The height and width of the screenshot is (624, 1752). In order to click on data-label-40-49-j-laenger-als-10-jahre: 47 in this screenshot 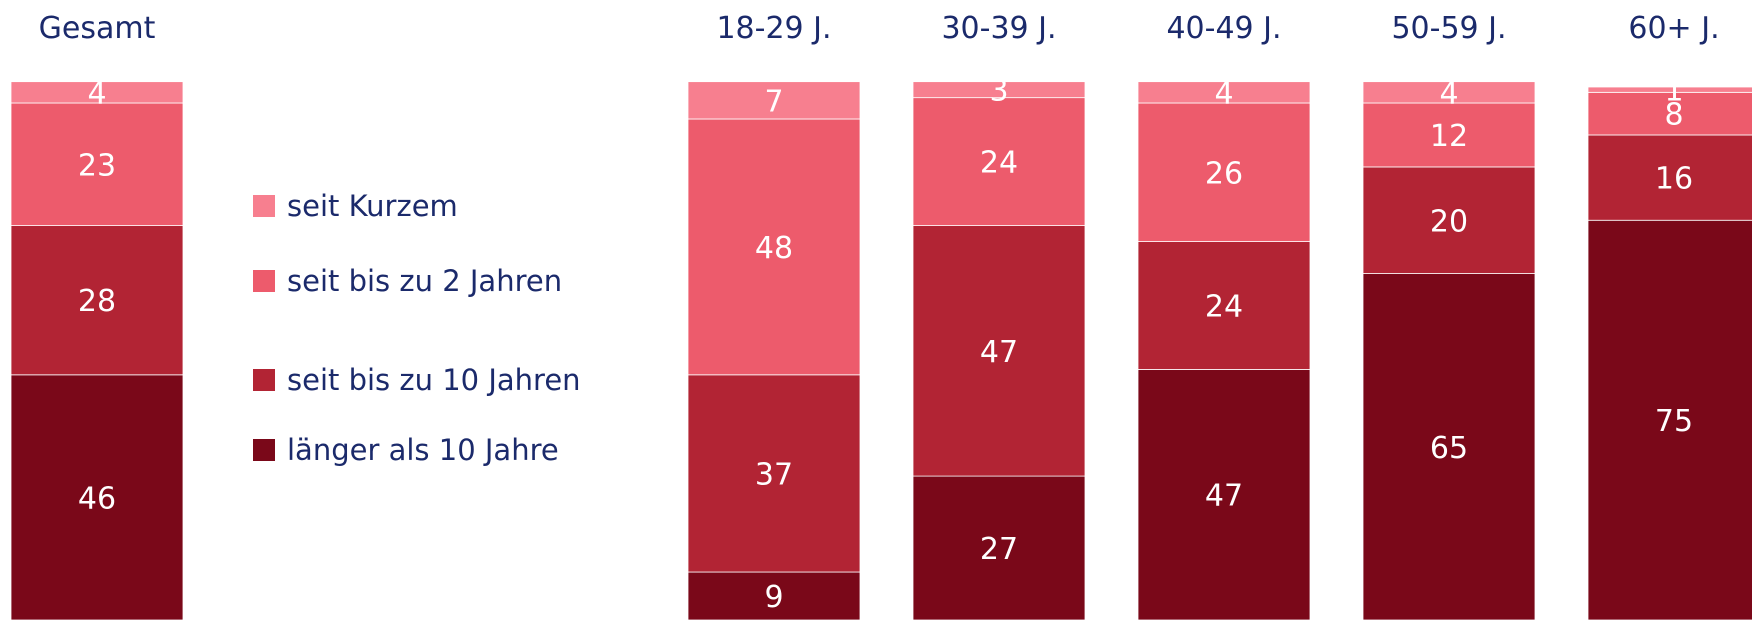, I will do `click(1224, 496)`.